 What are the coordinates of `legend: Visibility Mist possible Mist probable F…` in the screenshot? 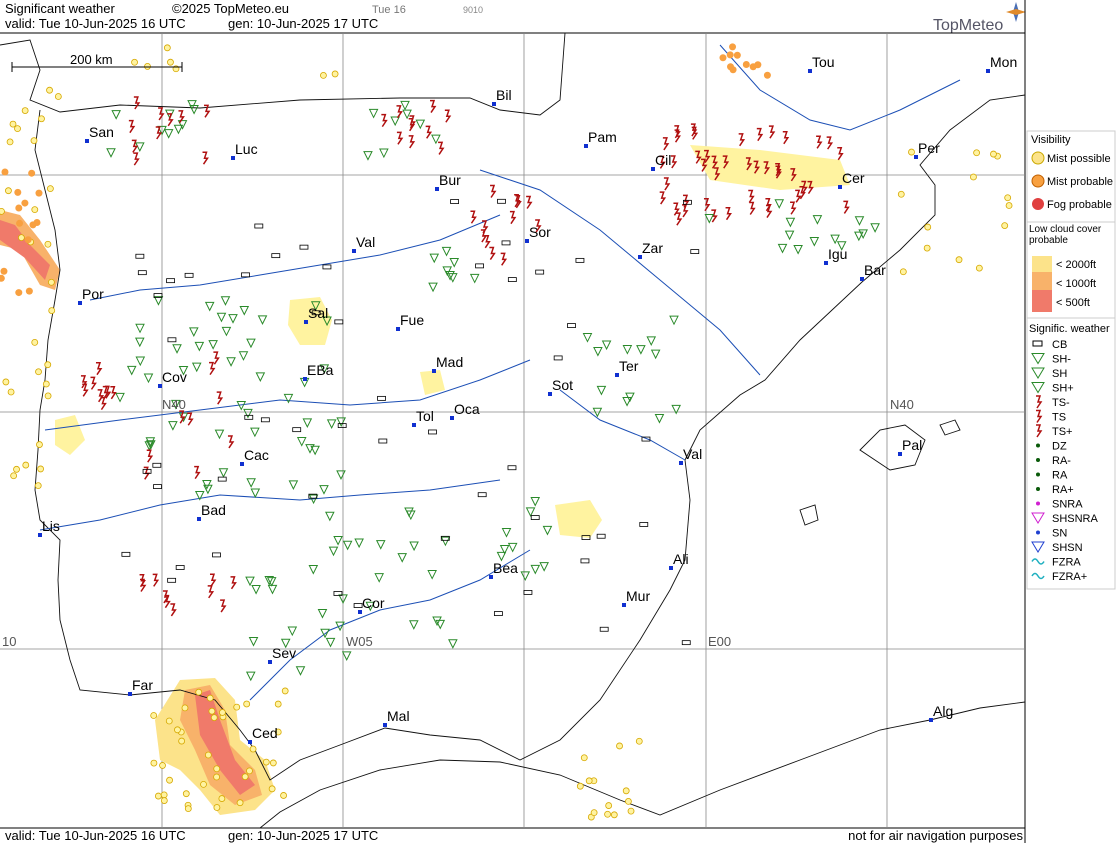 It's located at (1071, 360).